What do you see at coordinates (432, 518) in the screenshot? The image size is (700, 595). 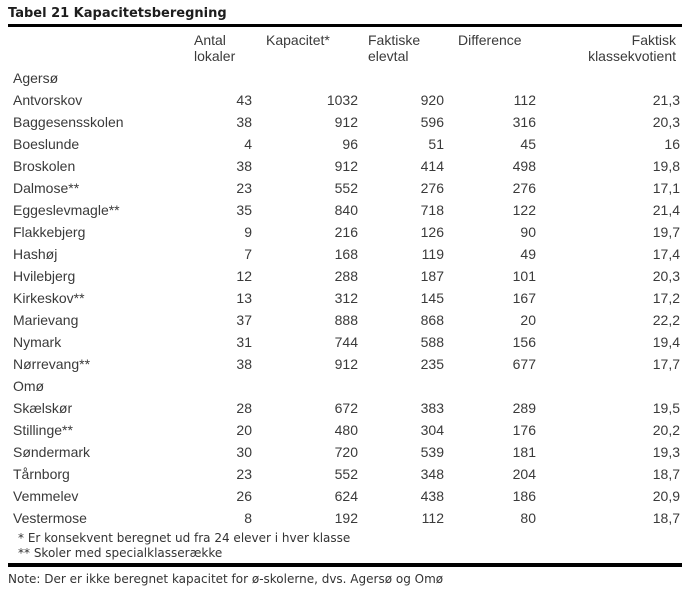 I see `value-cell: 112` at bounding box center [432, 518].